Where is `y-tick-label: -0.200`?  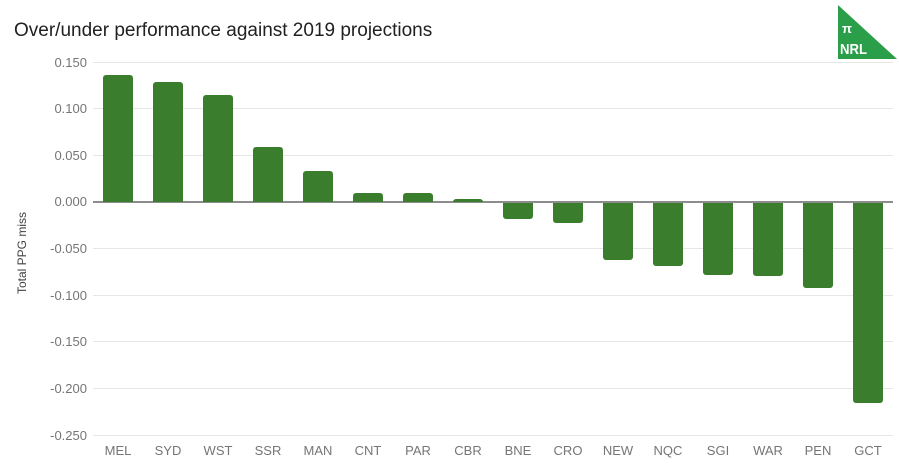 y-tick-label: -0.200 is located at coordinates (68, 388).